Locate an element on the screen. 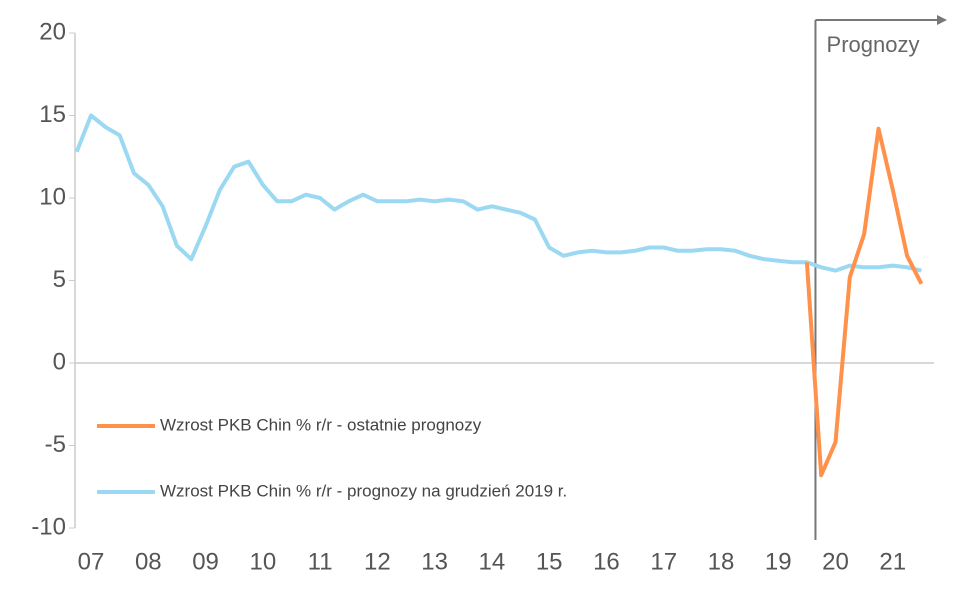  x-tick-label: 16 is located at coordinates (606, 561).